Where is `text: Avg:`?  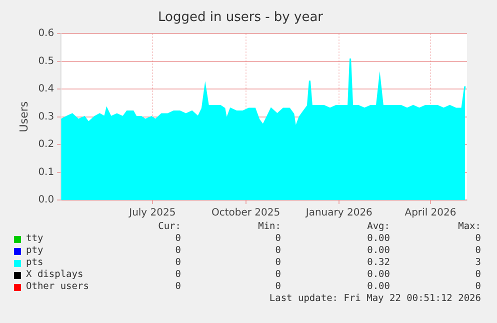
text: Avg: is located at coordinates (378, 227).